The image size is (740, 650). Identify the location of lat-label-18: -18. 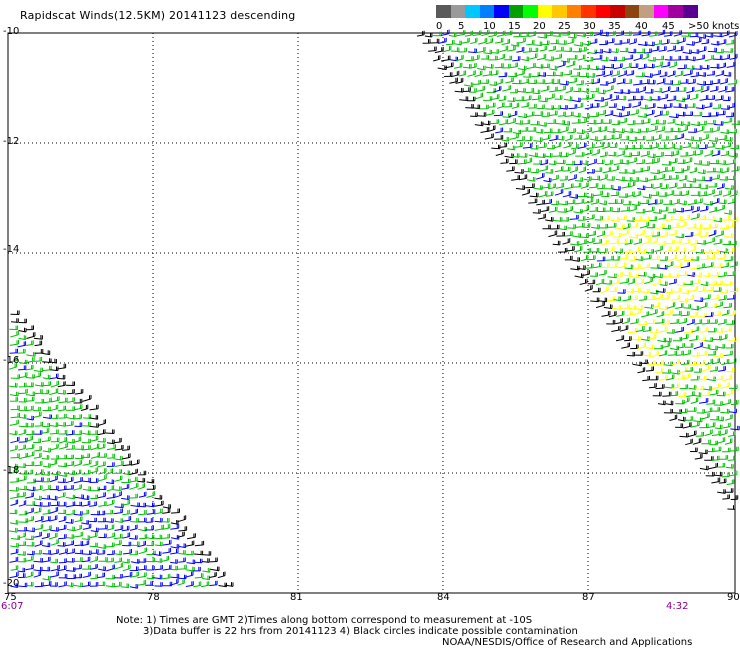
(11, 470).